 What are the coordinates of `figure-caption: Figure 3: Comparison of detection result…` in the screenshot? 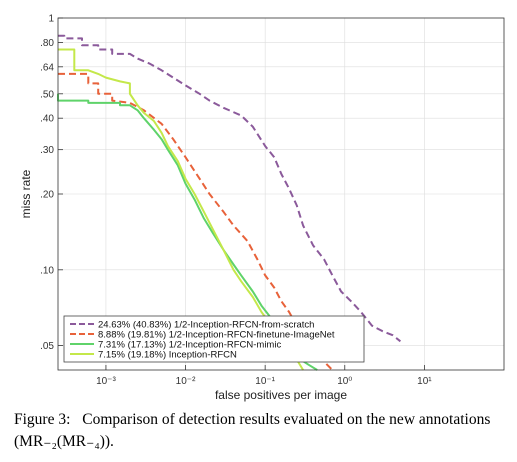 It's located at (262, 431).